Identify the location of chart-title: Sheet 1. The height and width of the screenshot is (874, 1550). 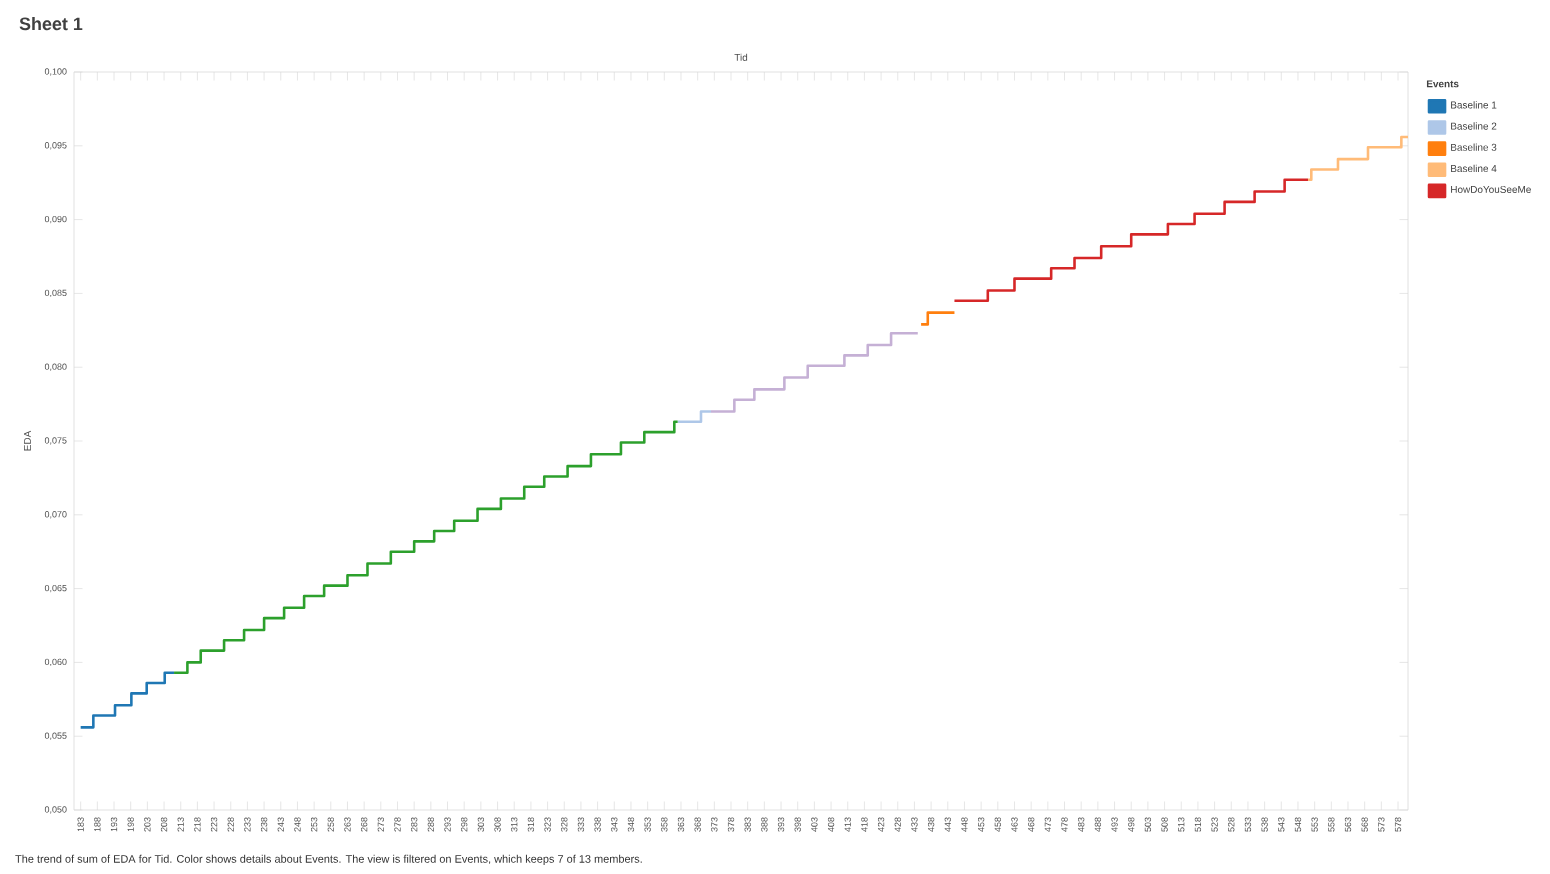
(51, 24).